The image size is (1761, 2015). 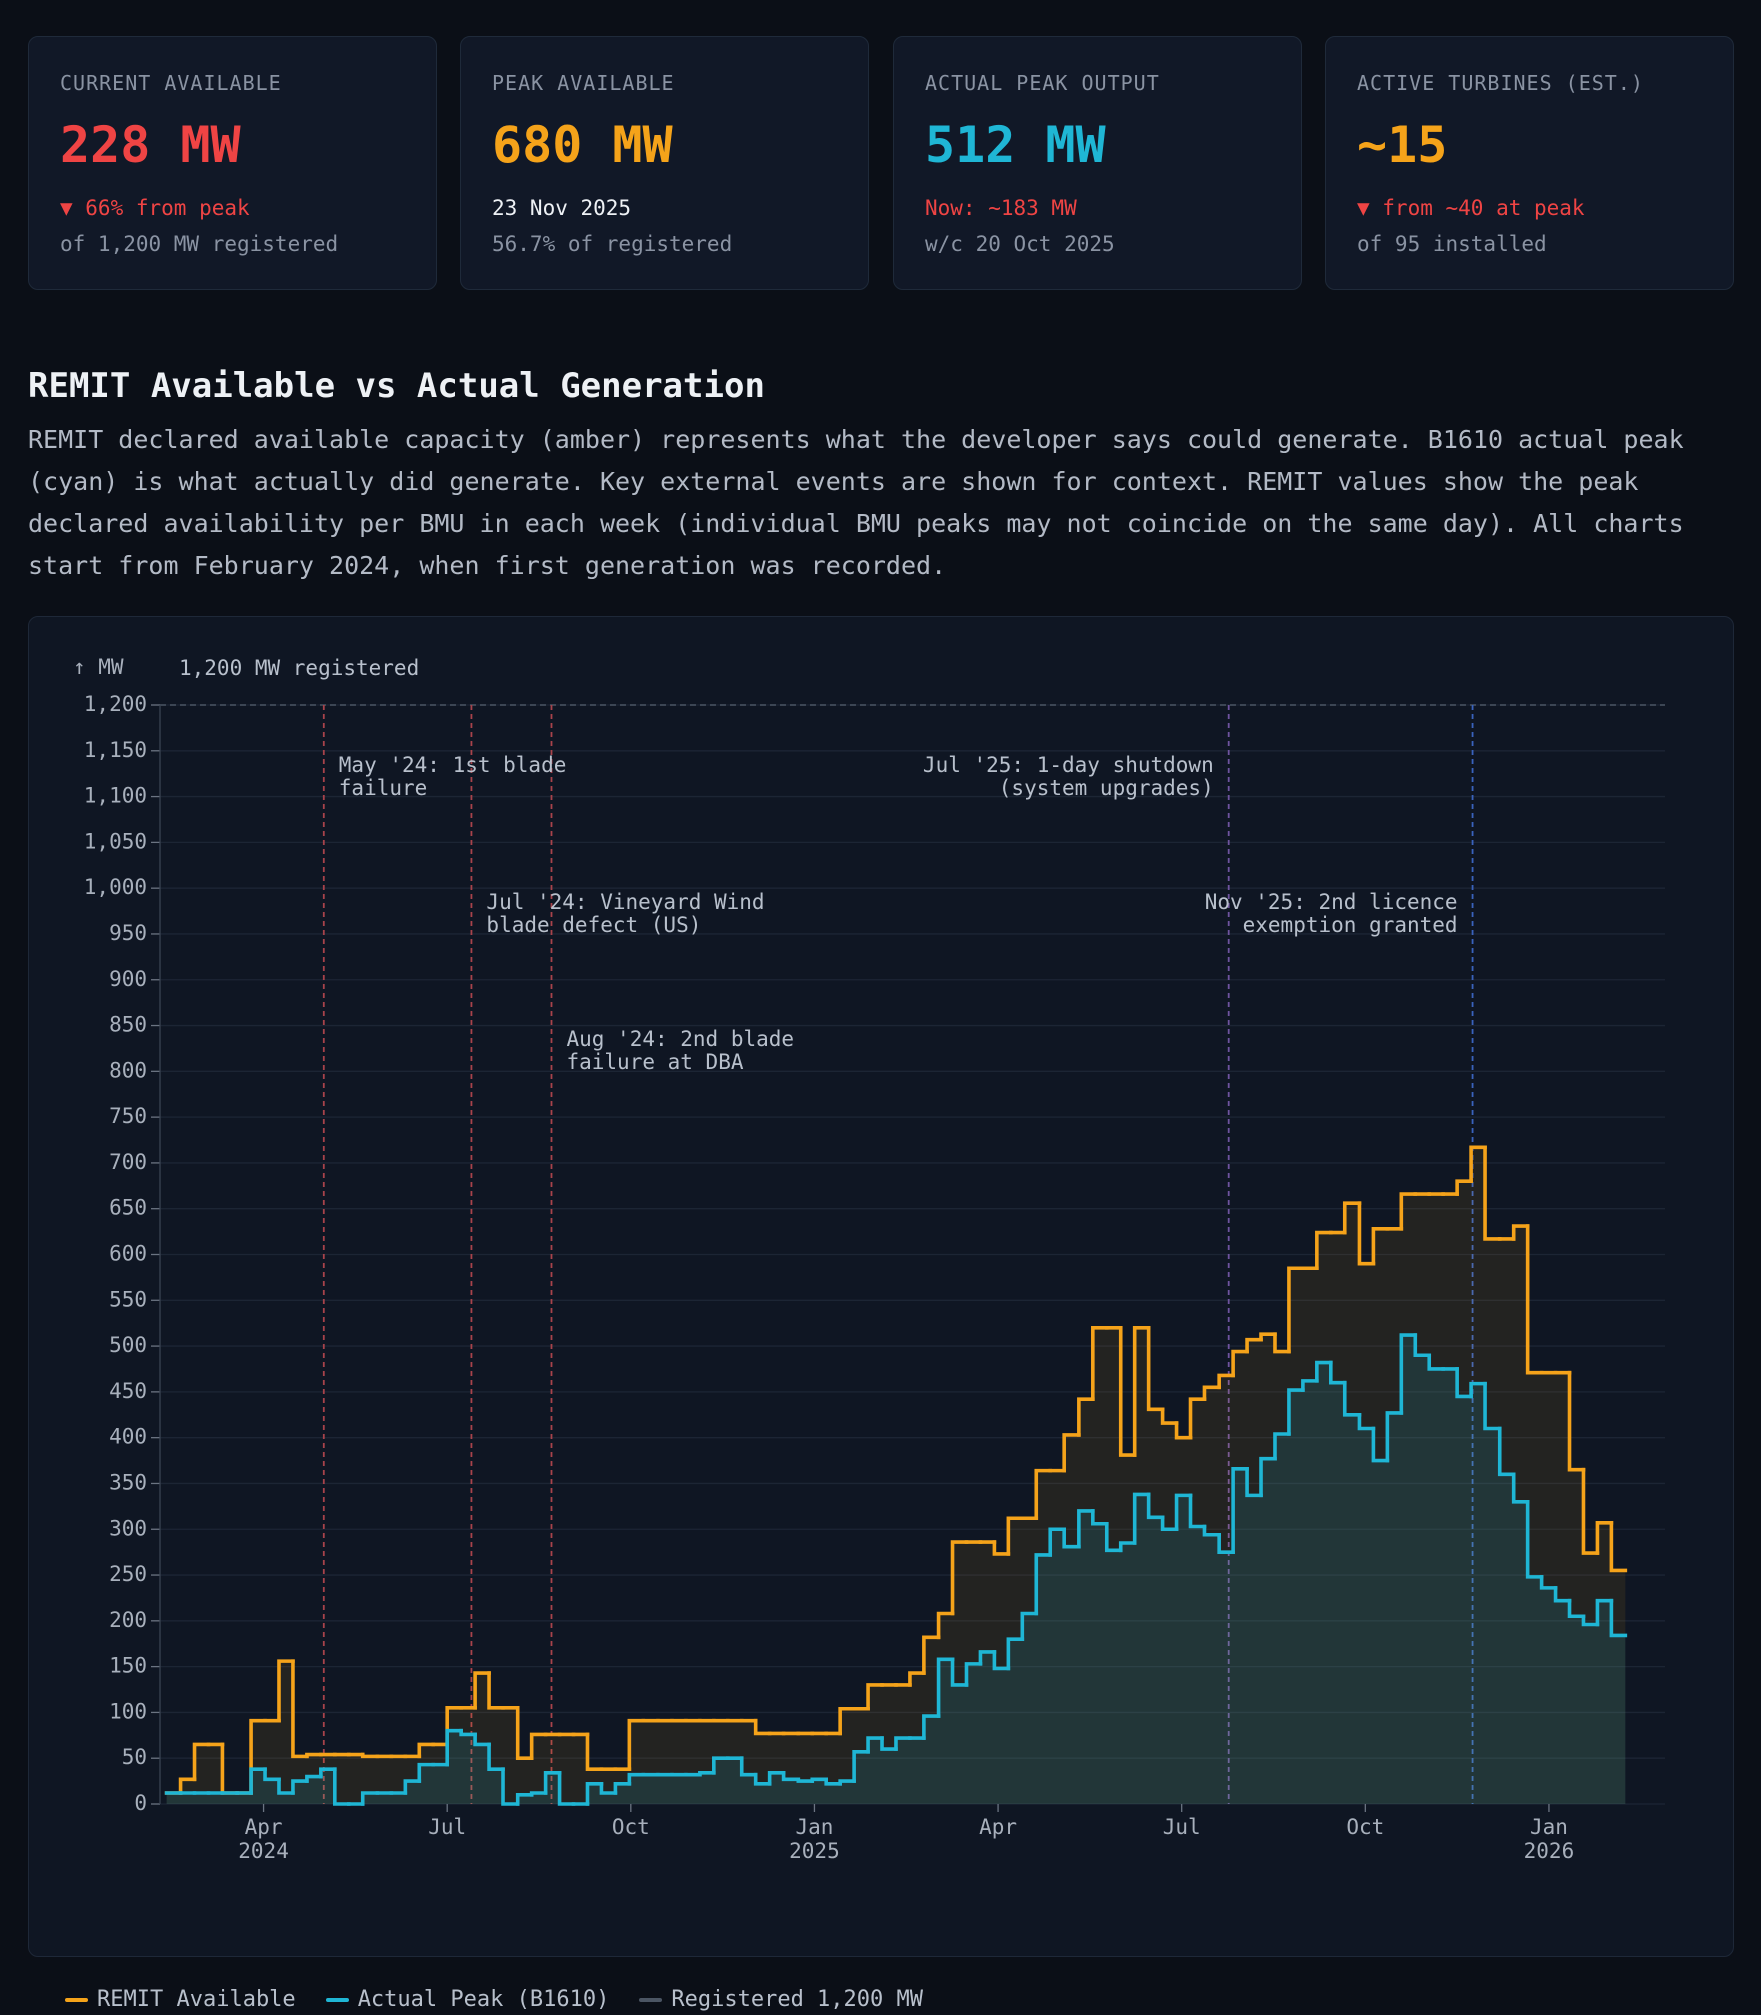 I want to click on kpi-note: w/c 20 Oct 2025, so click(x=1020, y=244).